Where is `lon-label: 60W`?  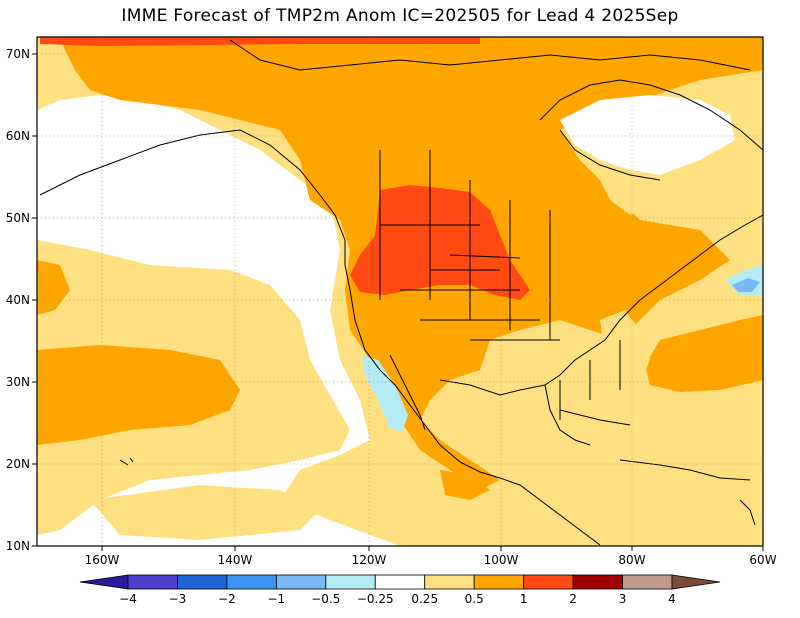
lon-label: 60W is located at coordinates (762, 560).